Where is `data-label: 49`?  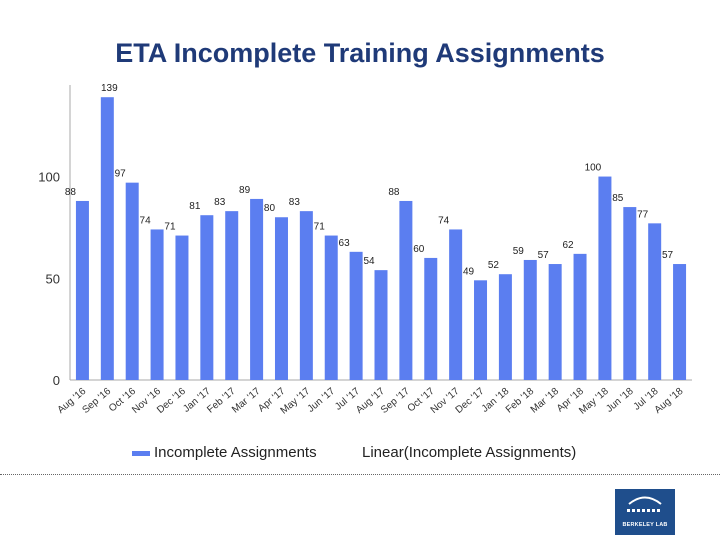 data-label: 49 is located at coordinates (469, 271).